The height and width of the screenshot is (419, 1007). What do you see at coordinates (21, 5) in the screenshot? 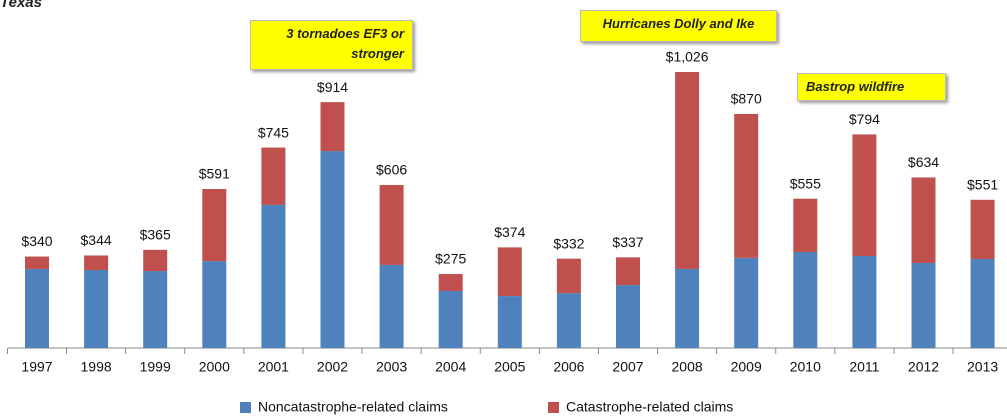
I see `chart-title: Texas` at bounding box center [21, 5].